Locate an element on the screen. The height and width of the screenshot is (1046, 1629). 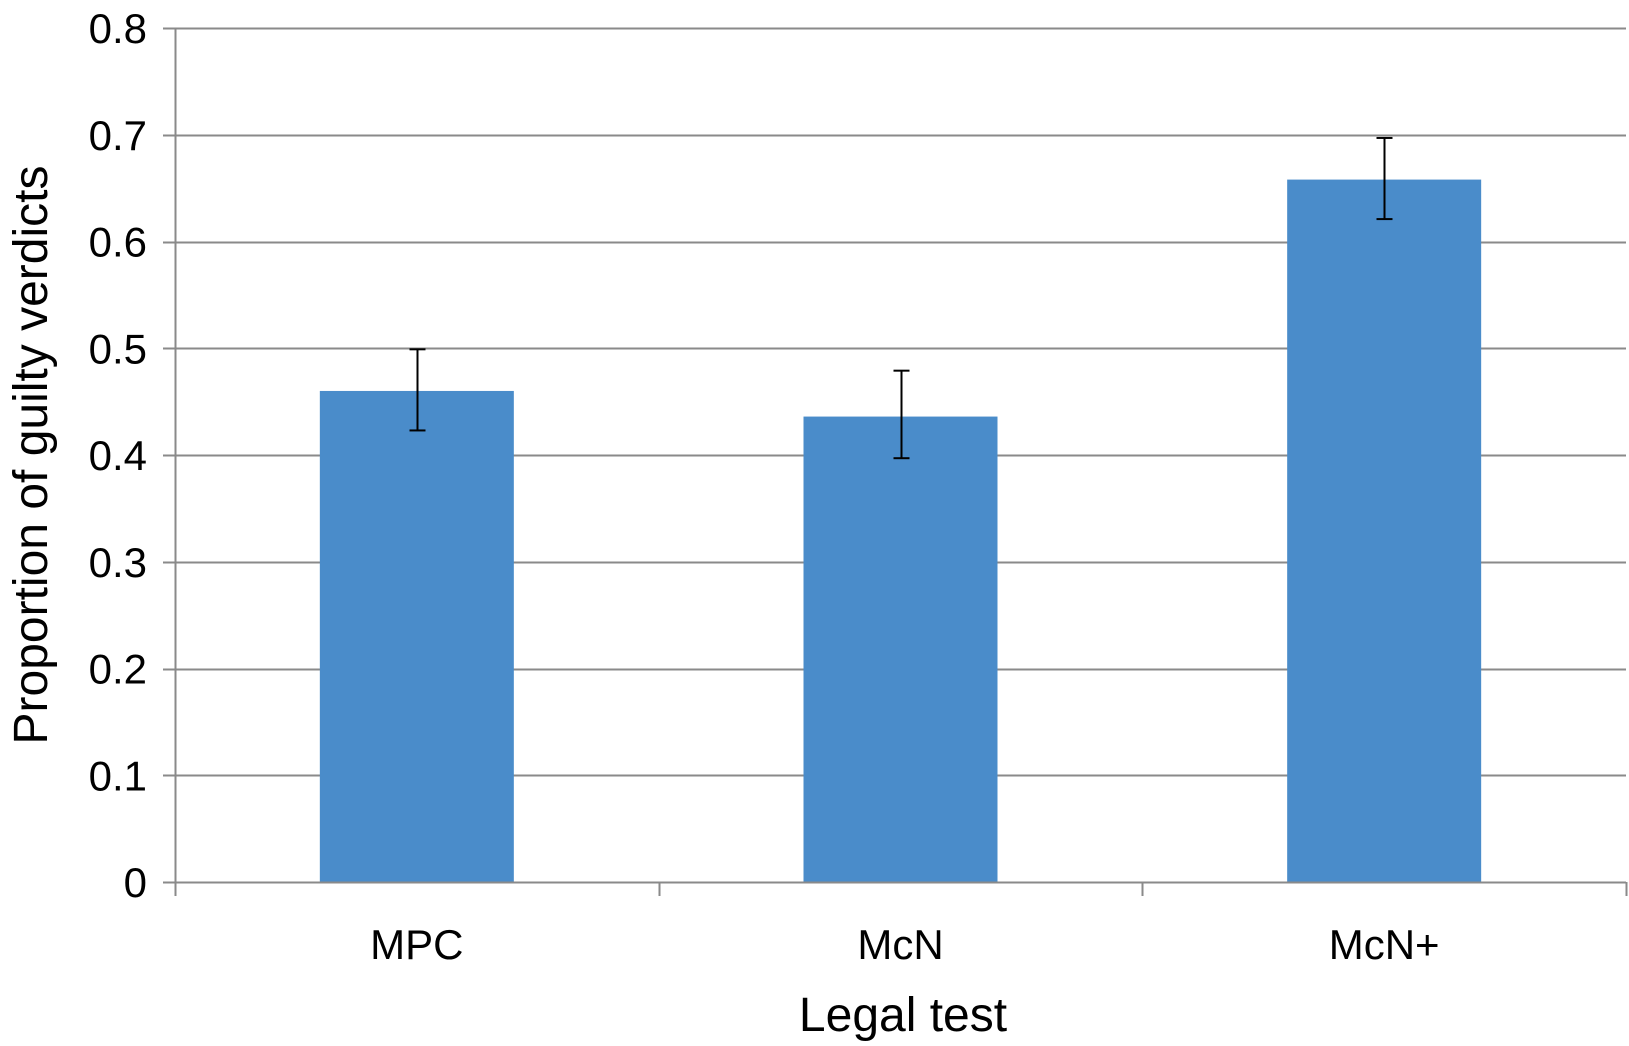
x-axis-title: Legal test is located at coordinates (903, 1015).